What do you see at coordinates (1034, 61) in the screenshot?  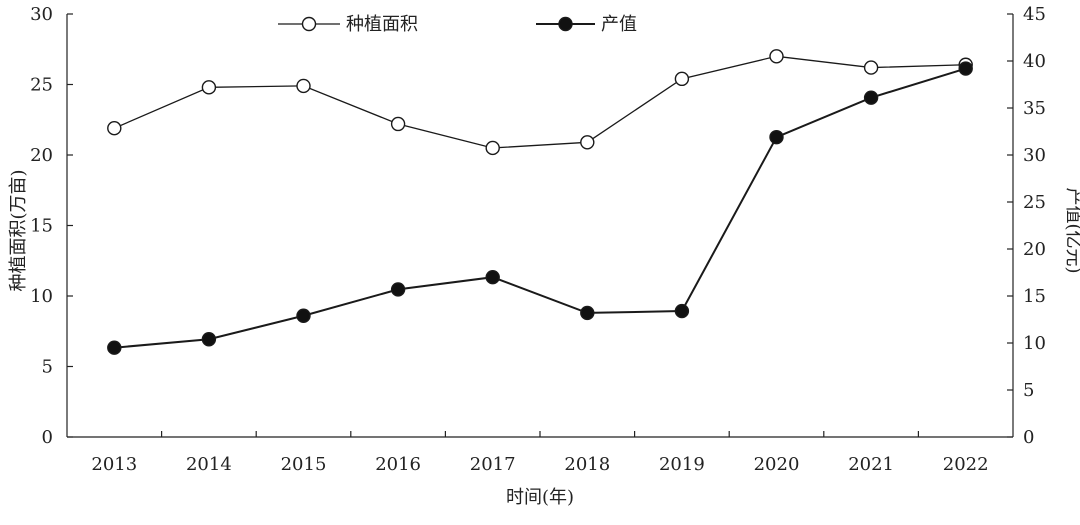 I see `right-y-tick-label: 40` at bounding box center [1034, 61].